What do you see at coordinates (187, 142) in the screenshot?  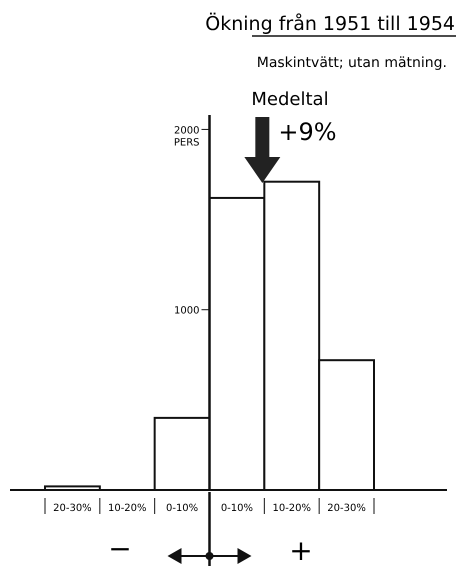 I see `y-axis-title: PERS` at bounding box center [187, 142].